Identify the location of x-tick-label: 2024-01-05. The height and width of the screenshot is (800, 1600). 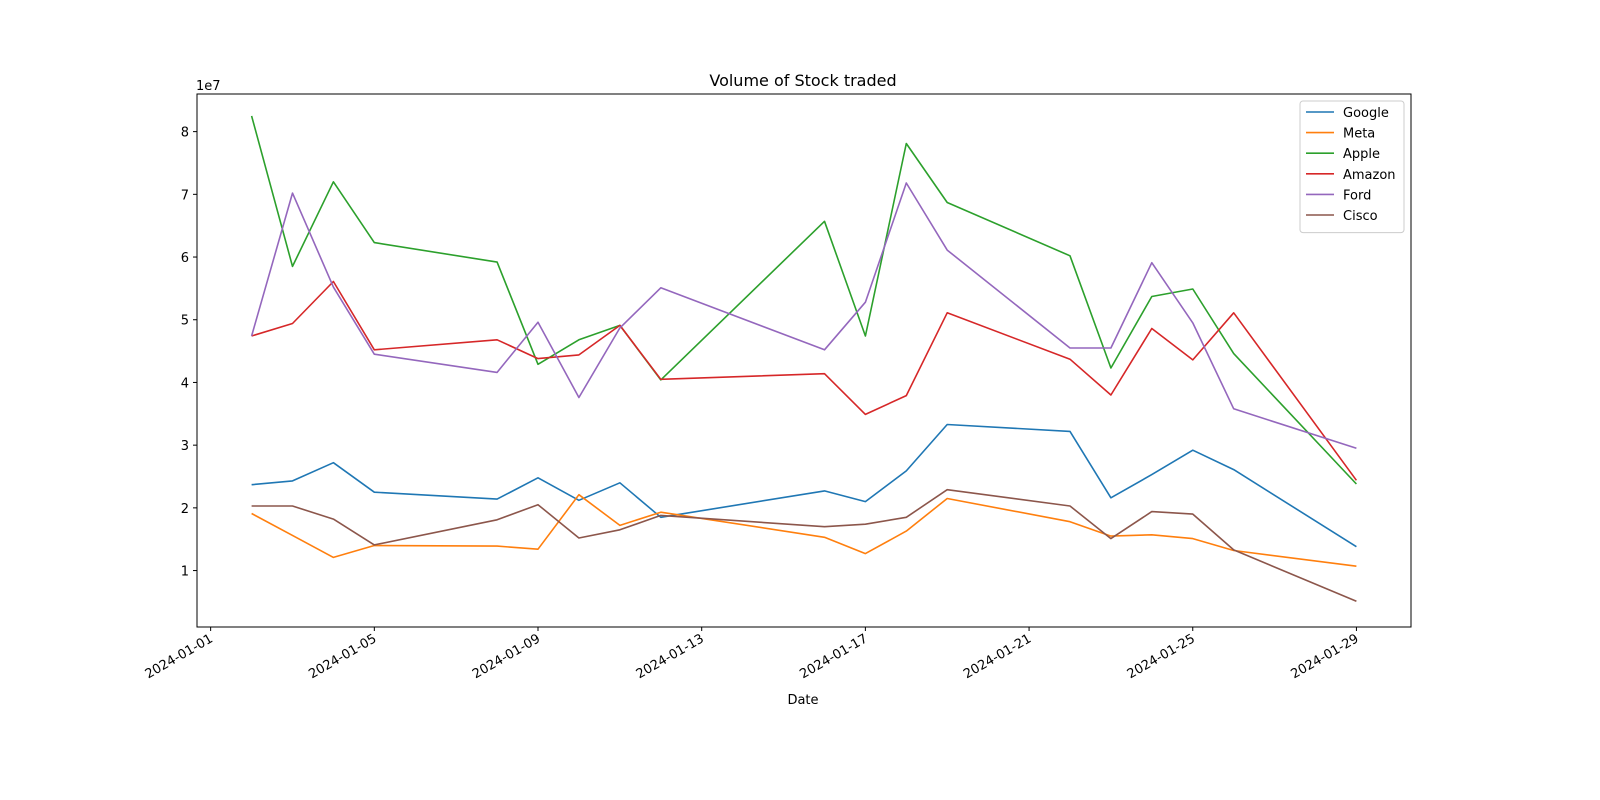
(342, 656).